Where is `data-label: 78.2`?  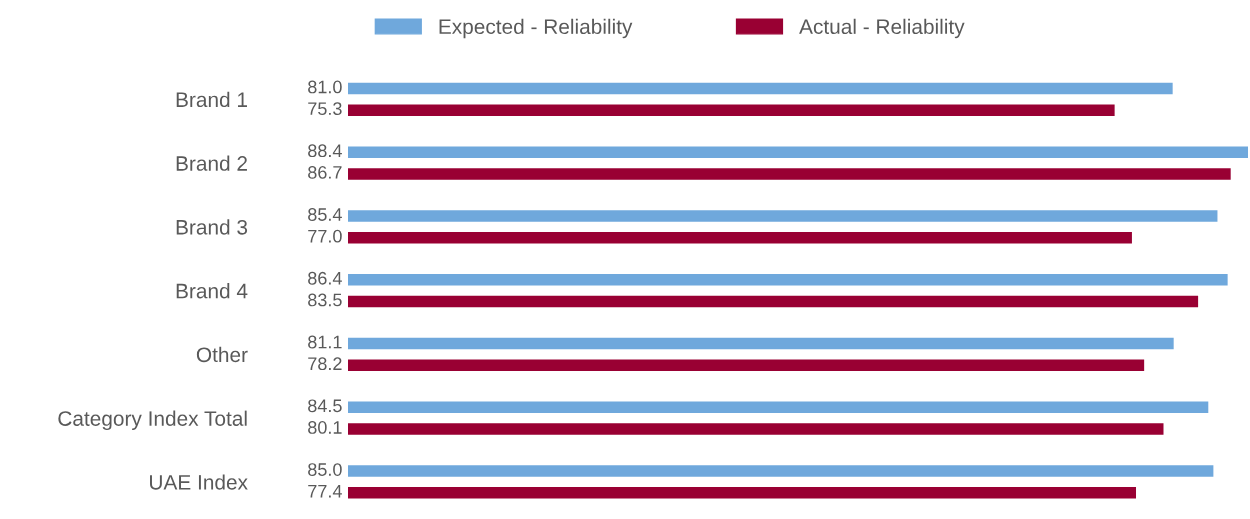
data-label: 78.2 is located at coordinates (325, 364).